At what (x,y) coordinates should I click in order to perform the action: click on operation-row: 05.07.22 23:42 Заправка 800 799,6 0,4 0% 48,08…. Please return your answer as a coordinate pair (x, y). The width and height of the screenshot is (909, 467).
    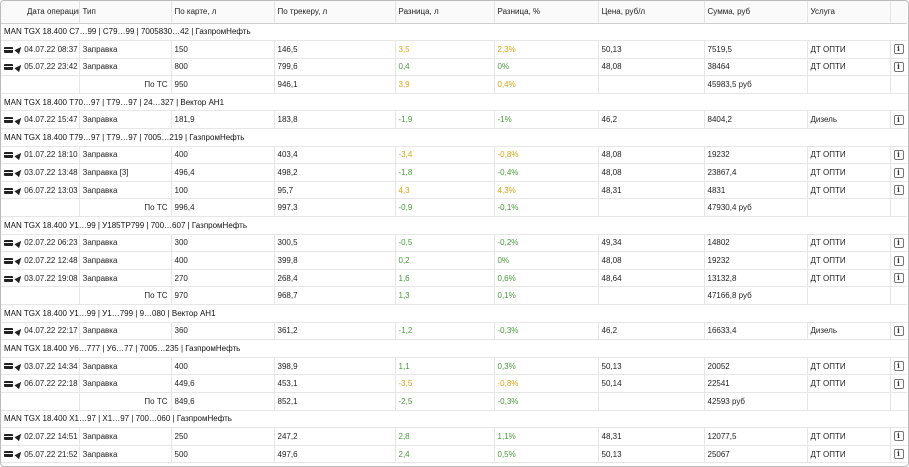
    Looking at the image, I should click on (454, 67).